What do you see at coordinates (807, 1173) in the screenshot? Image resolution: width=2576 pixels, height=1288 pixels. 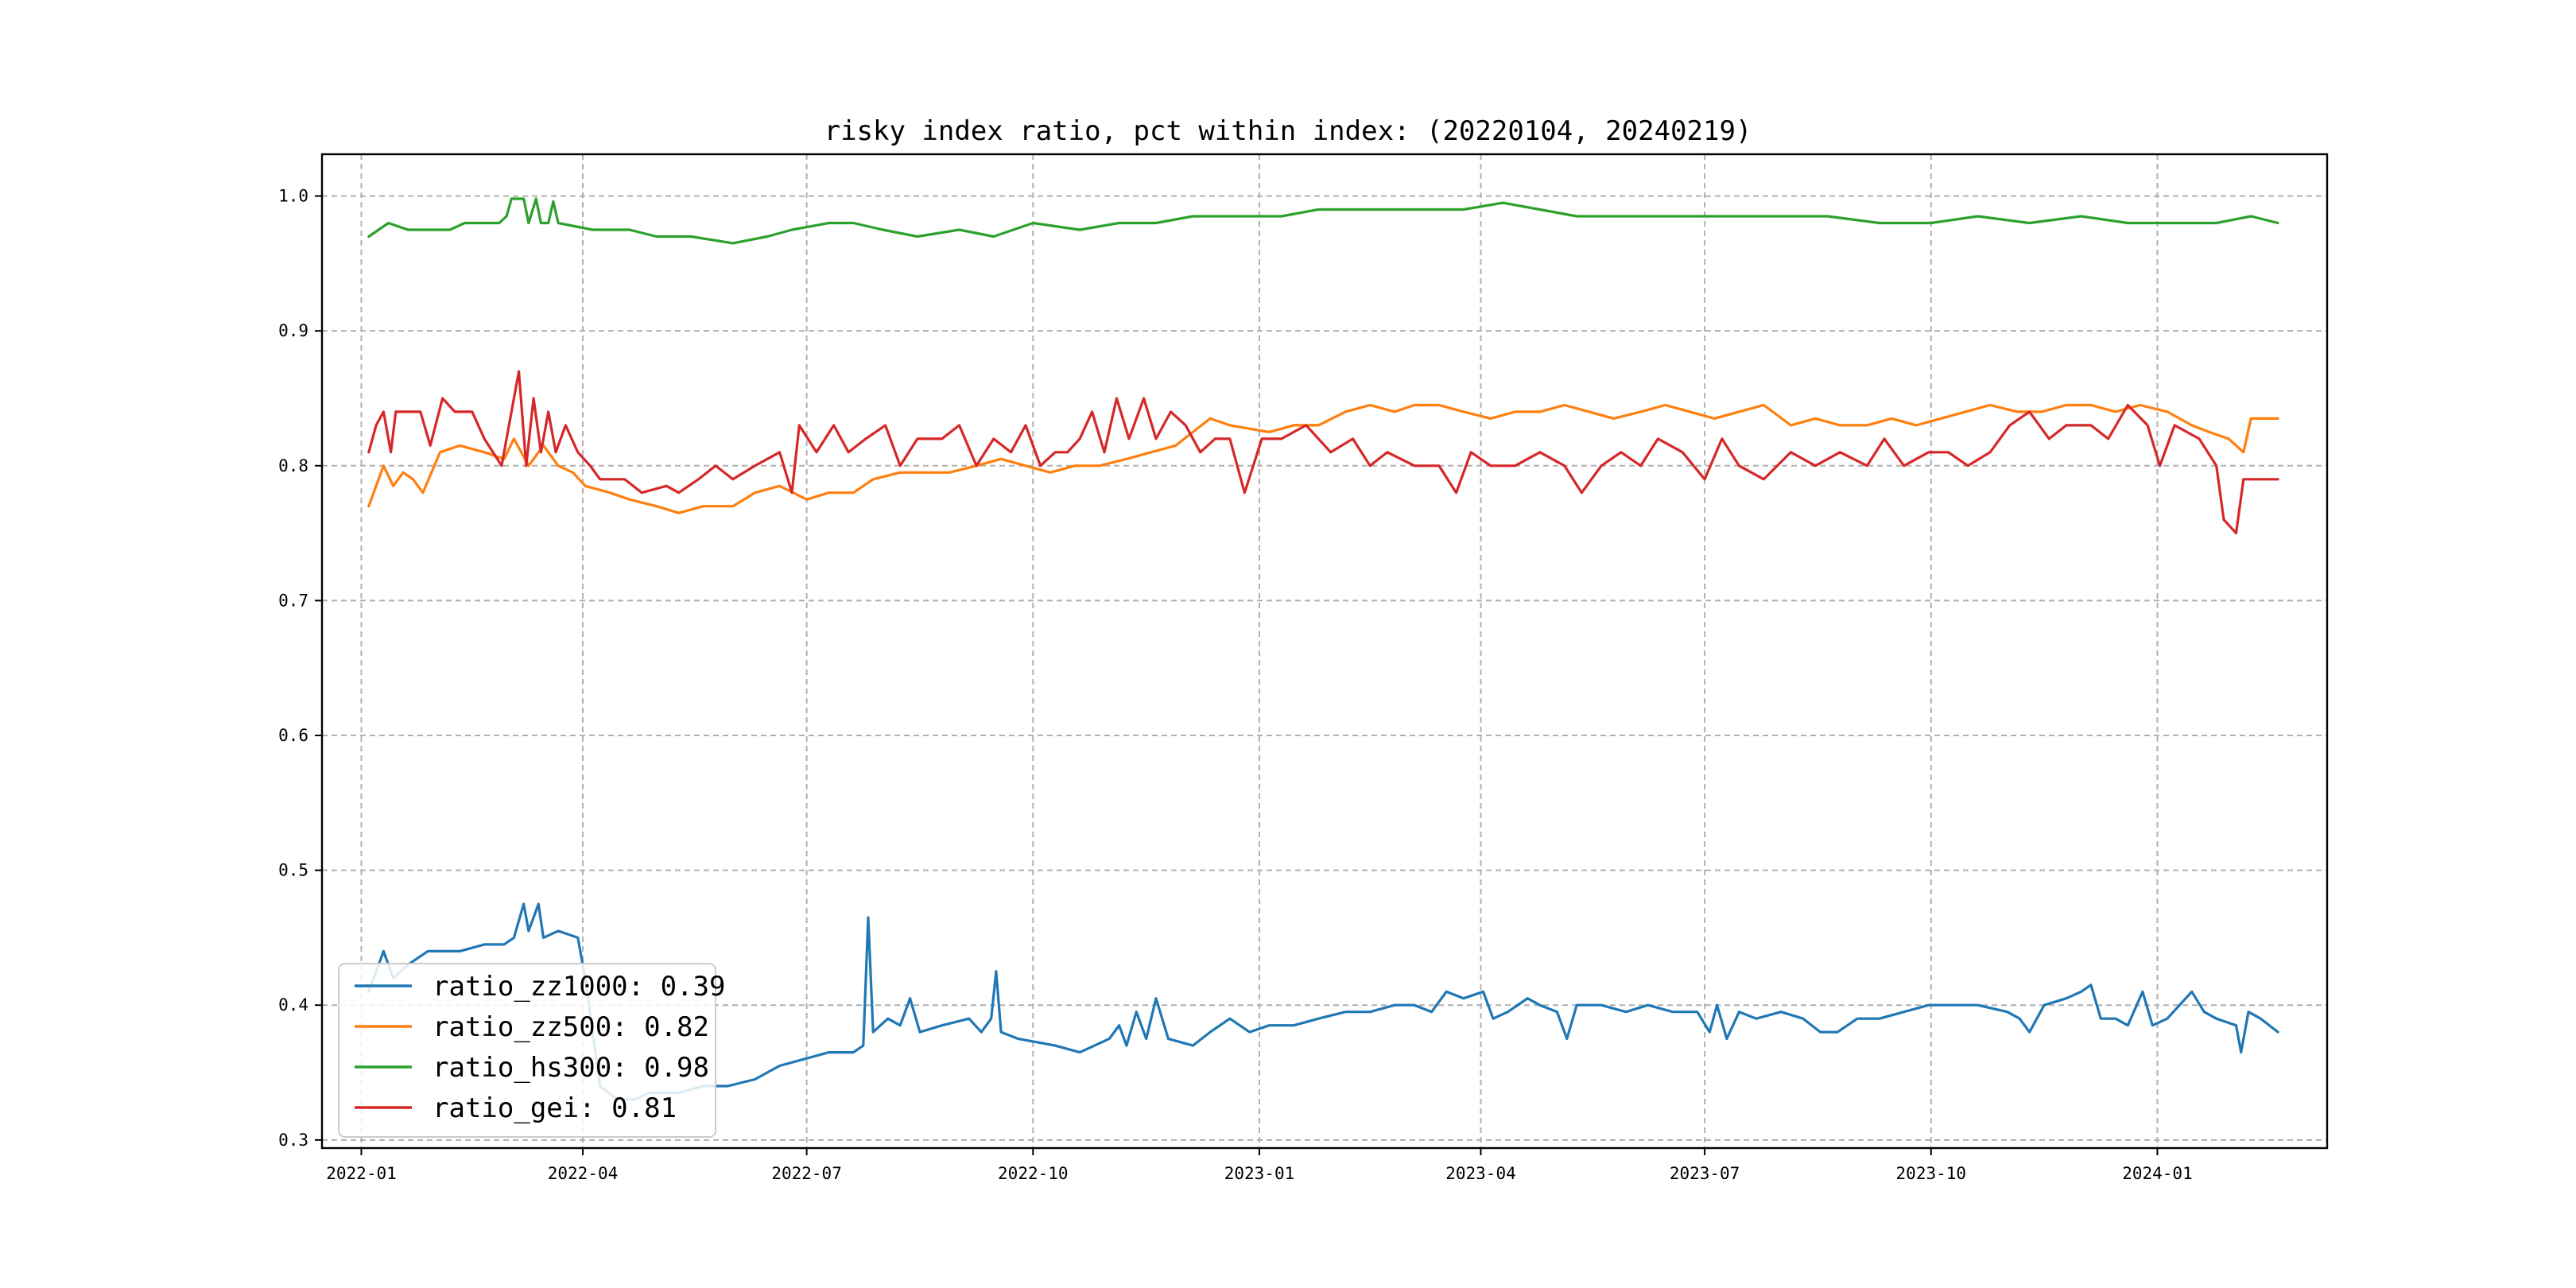 I see `x-tick-label: 2022-07` at bounding box center [807, 1173].